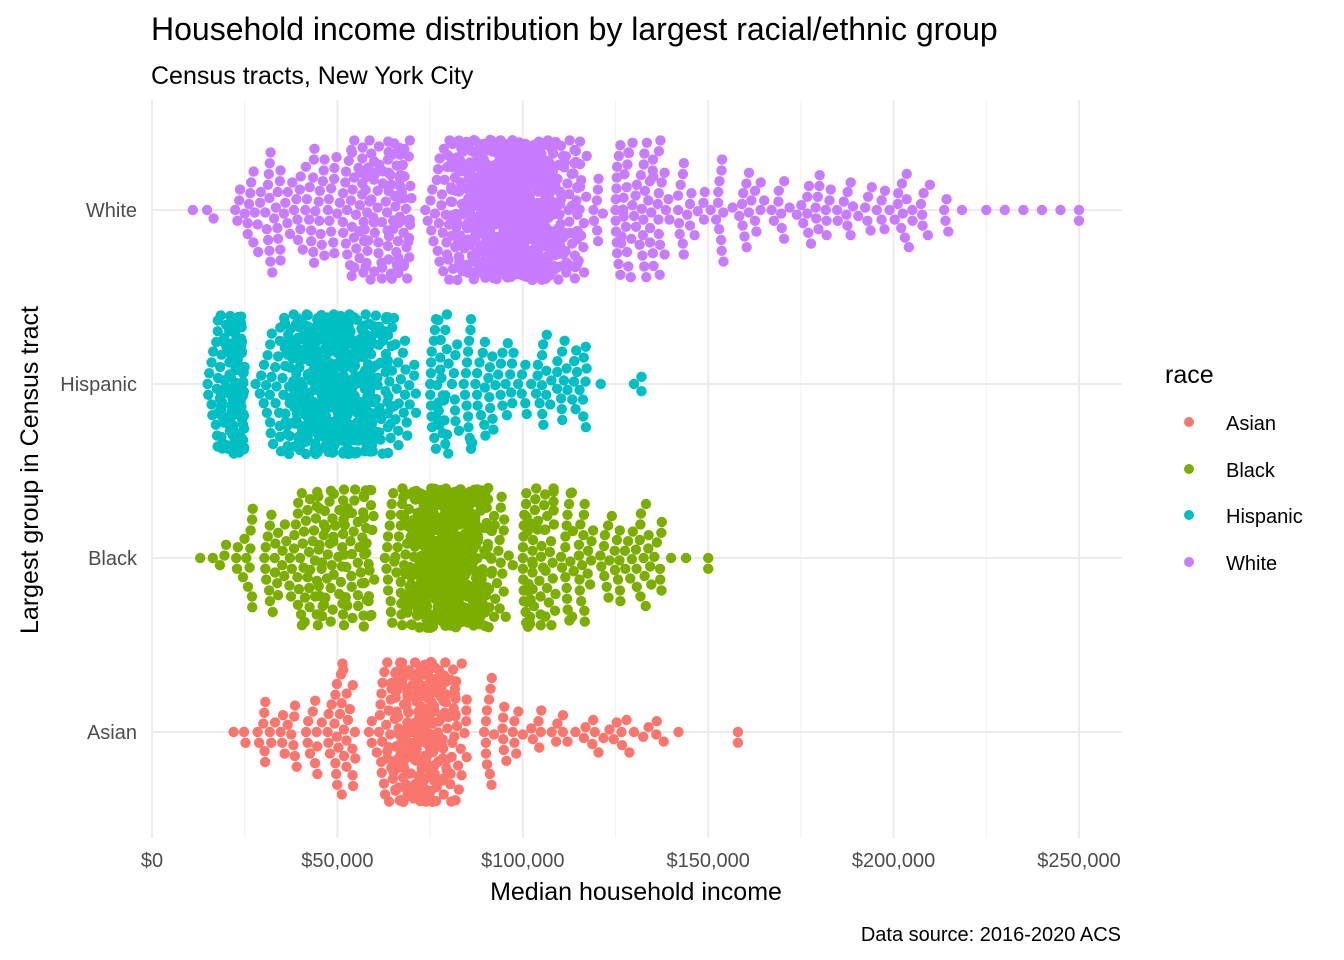 The width and height of the screenshot is (1344, 960). What do you see at coordinates (1189, 562) in the screenshot?
I see `legend-key` at bounding box center [1189, 562].